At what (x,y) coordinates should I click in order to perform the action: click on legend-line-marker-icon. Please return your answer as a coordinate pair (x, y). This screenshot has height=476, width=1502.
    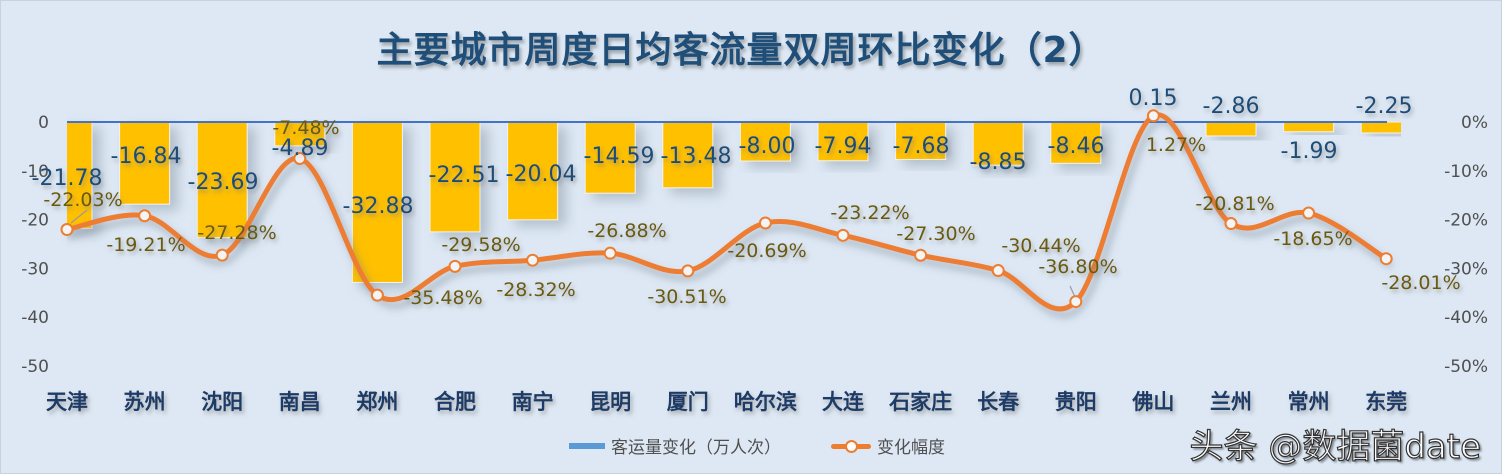
    Looking at the image, I should click on (851, 446).